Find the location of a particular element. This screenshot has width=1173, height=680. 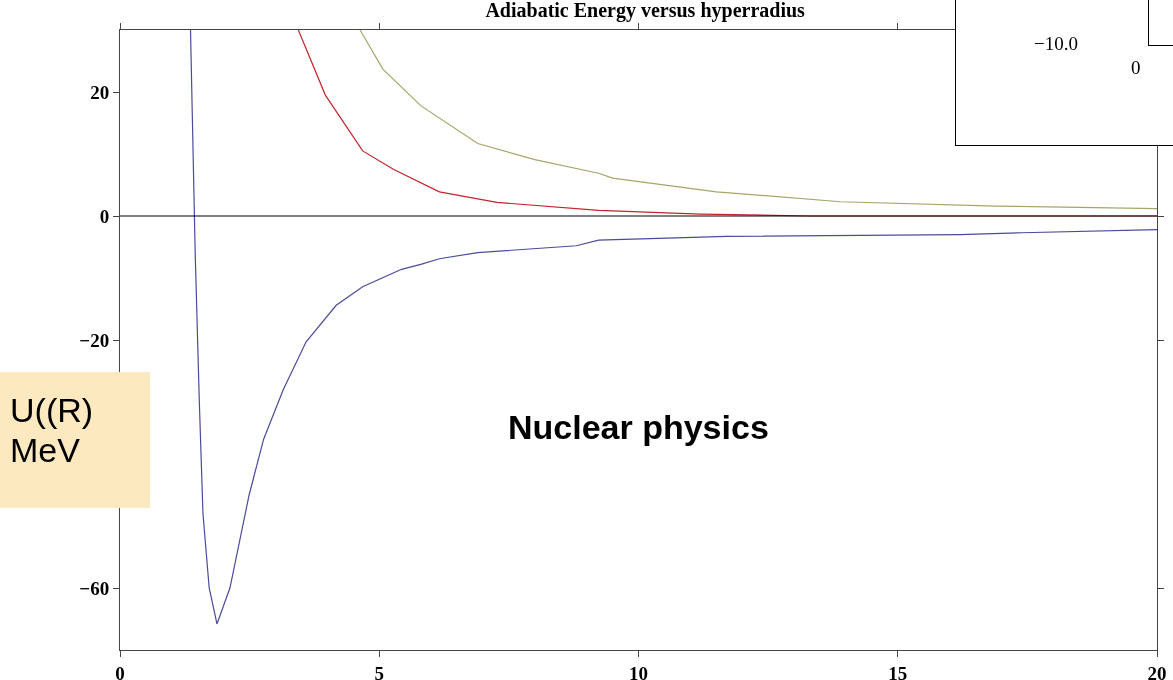

annotation: Nuclear physics is located at coordinates (638, 427).